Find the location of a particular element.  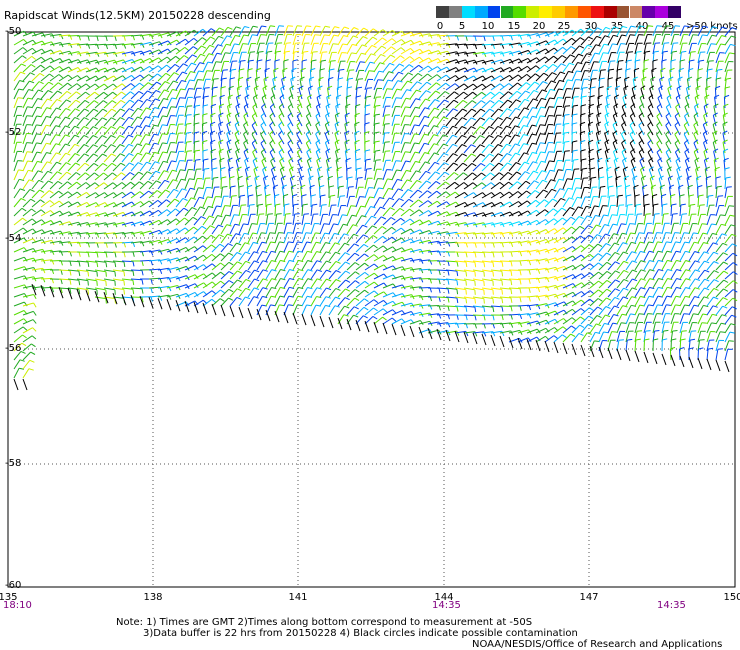

legend-swatch is located at coordinates (649, 12).